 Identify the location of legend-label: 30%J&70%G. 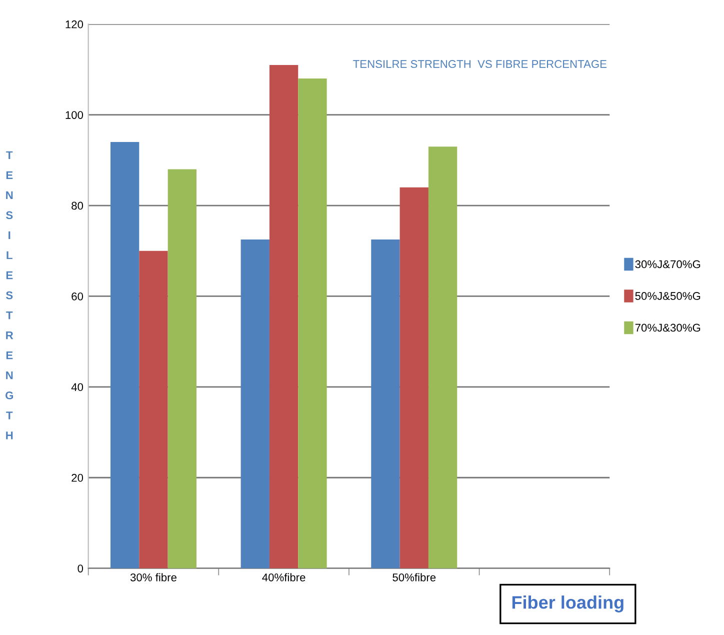
(667, 264).